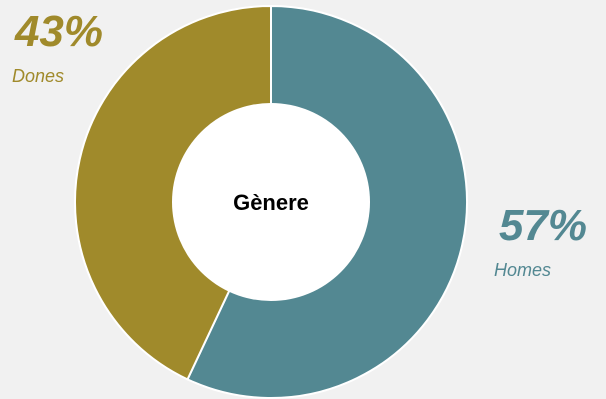 Image resolution: width=606 pixels, height=399 pixels. I want to click on chart-title: Gènere, so click(271, 202).